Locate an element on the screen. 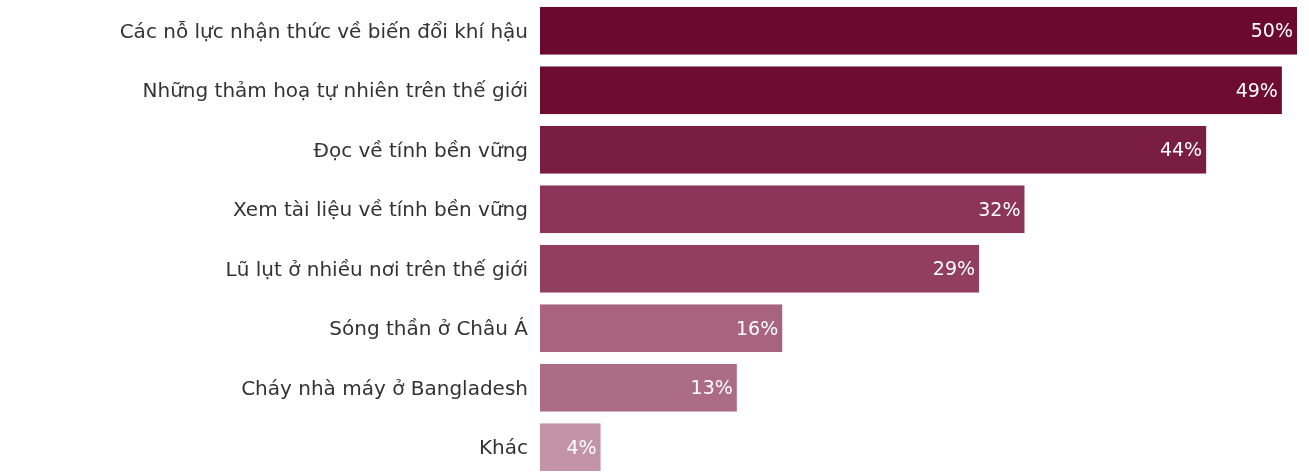 This screenshot has width=1309, height=474. y-tick-label: Các nỗ lực nhận thức về biến đổi khí hậu is located at coordinates (323, 30).